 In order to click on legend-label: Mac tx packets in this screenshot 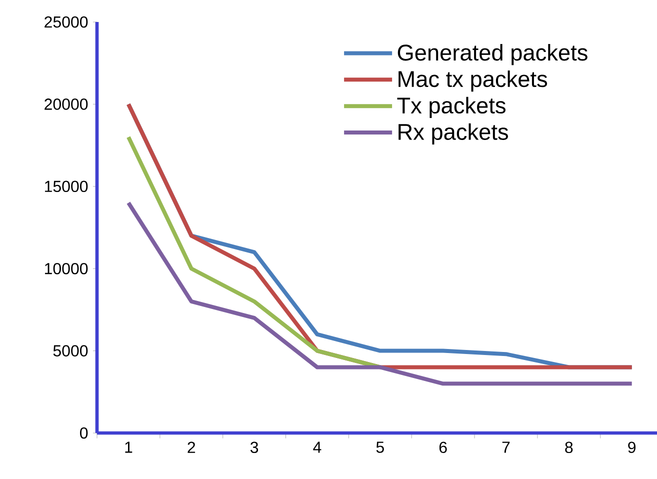, I will do `click(473, 81)`.